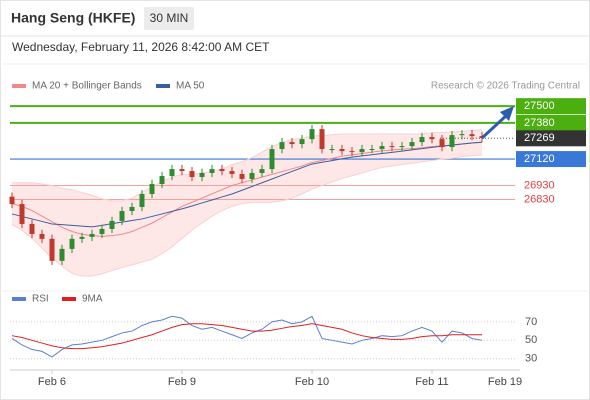 The image size is (590, 400). I want to click on x-tick-label: Feb 19, so click(505, 382).